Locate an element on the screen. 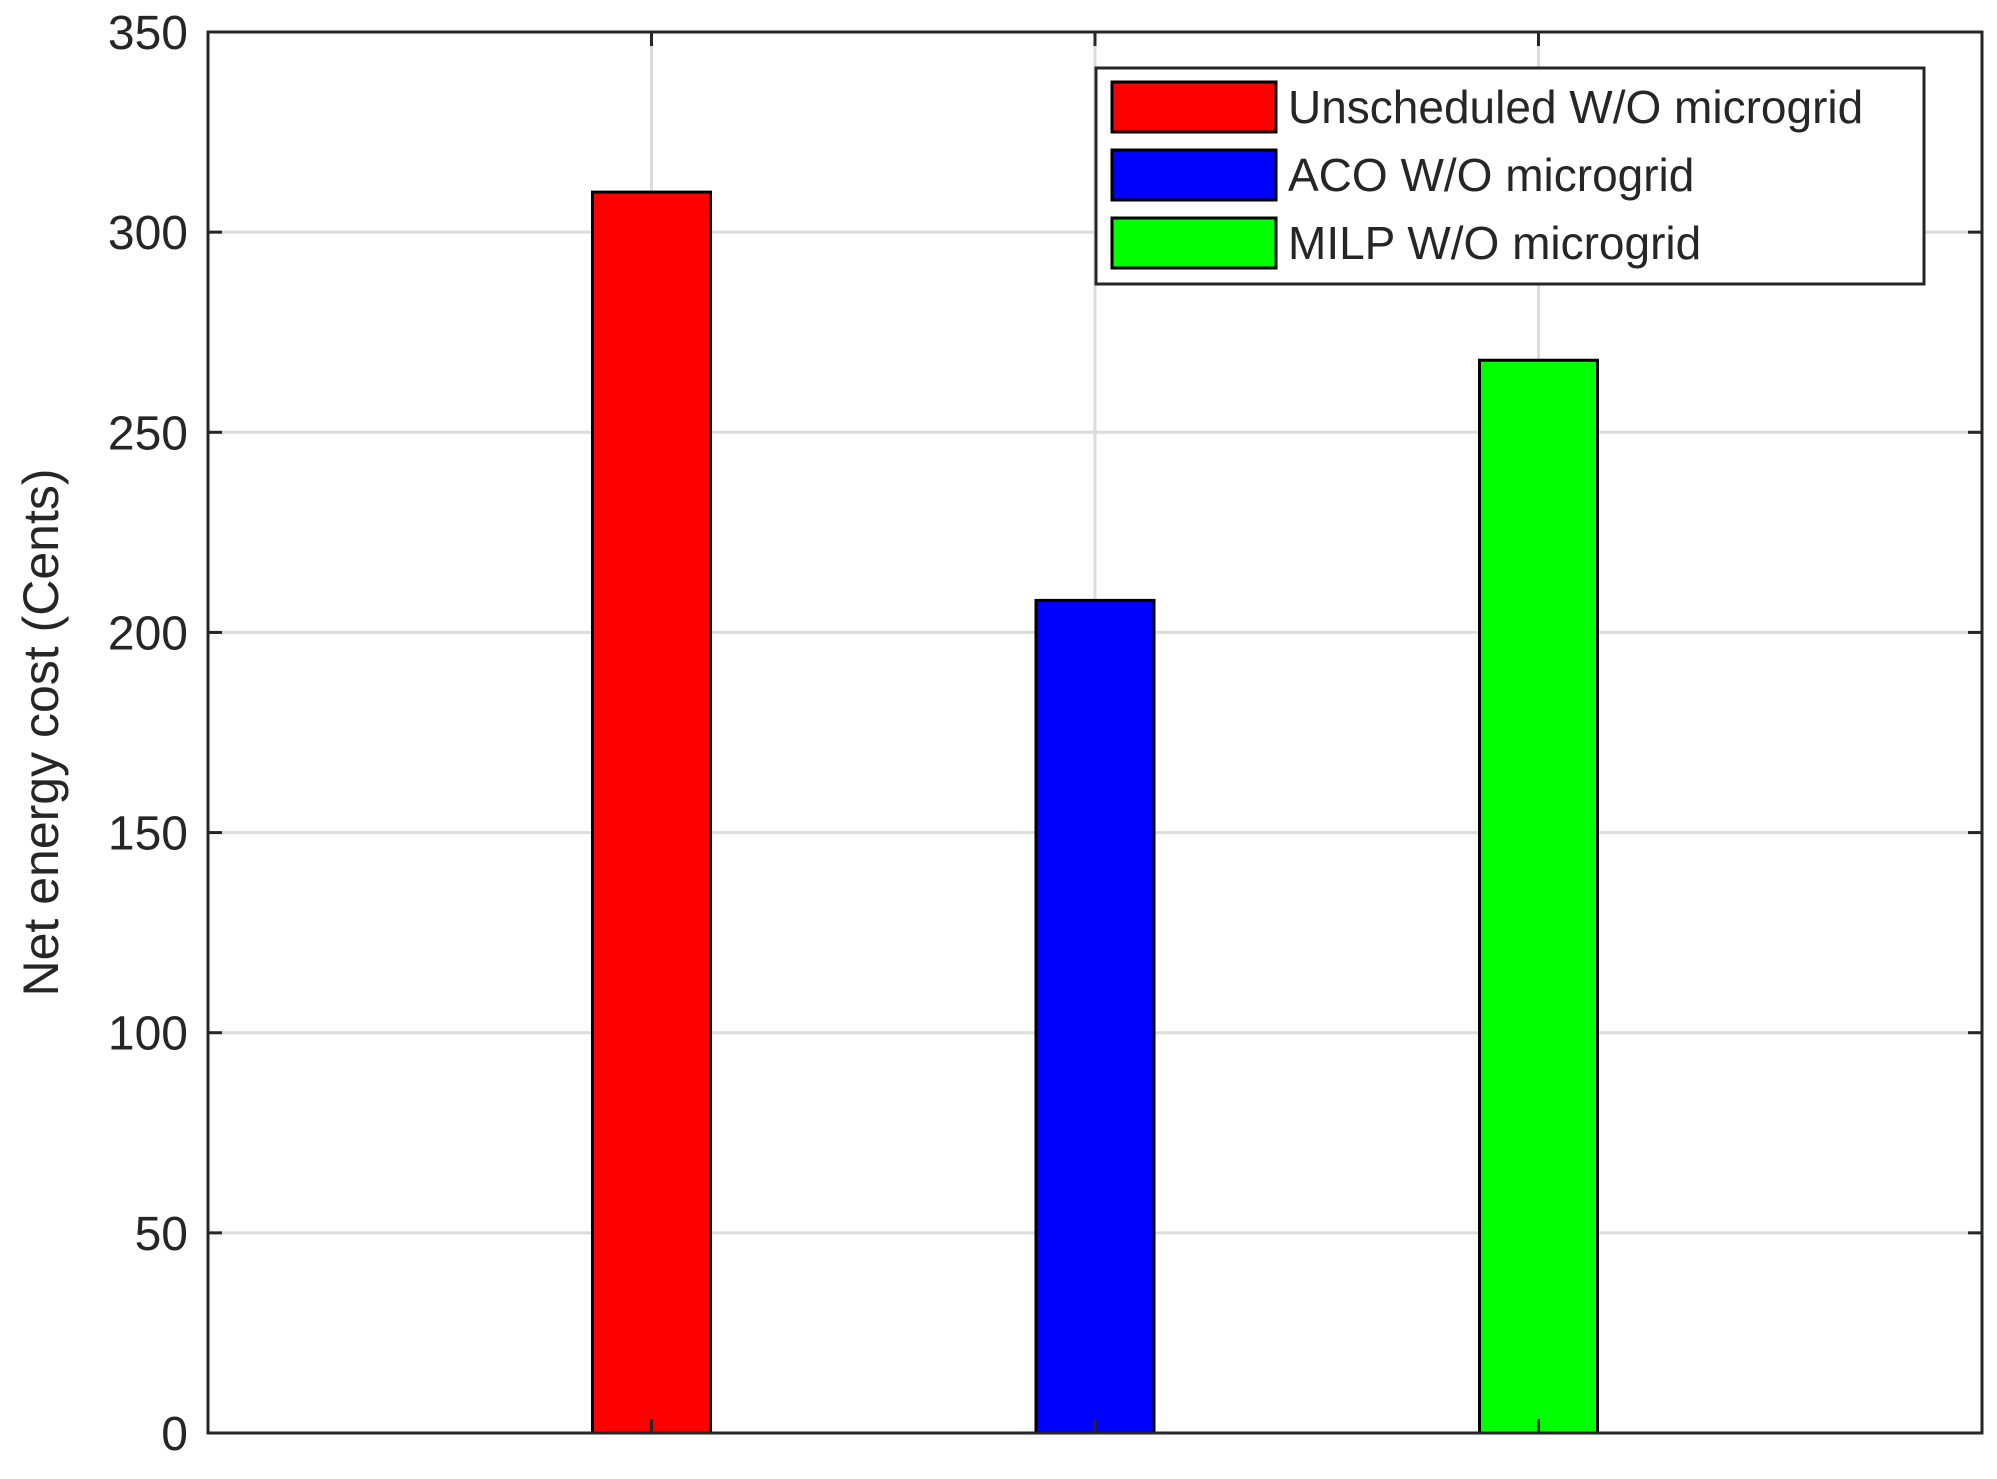 Image resolution: width=1997 pixels, height=1479 pixels. y-tick-label: 350 is located at coordinates (148, 33).